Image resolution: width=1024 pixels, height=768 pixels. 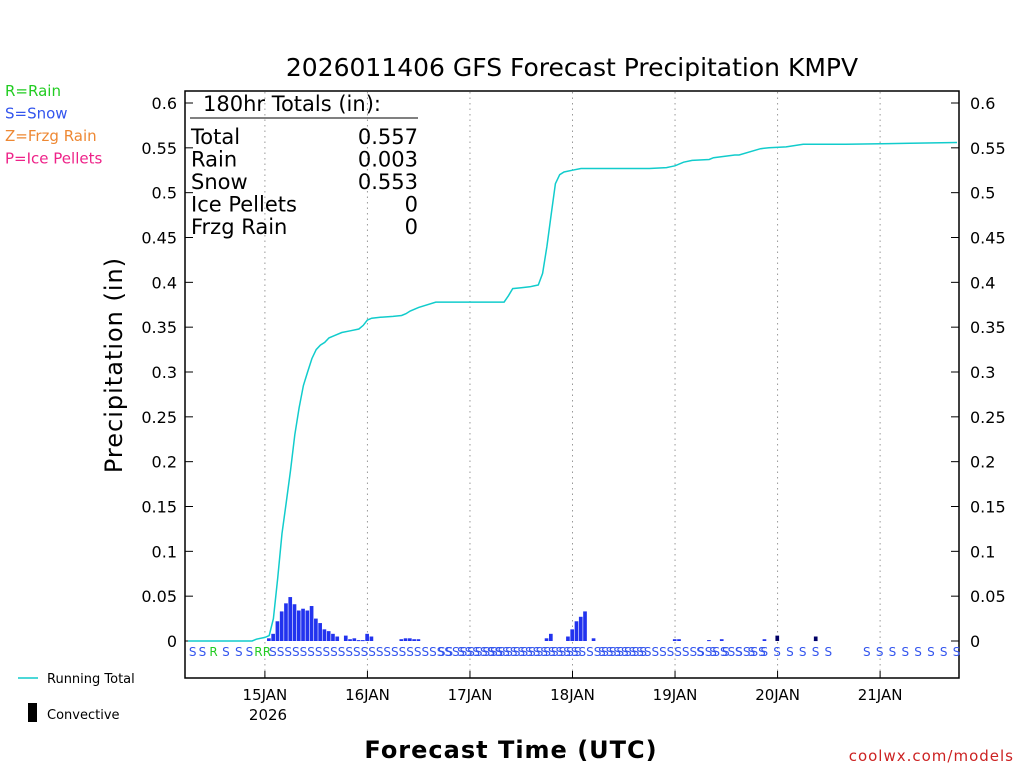 What do you see at coordinates (159, 596) in the screenshot?
I see `y-tick-label-left: 0.05` at bounding box center [159, 596].